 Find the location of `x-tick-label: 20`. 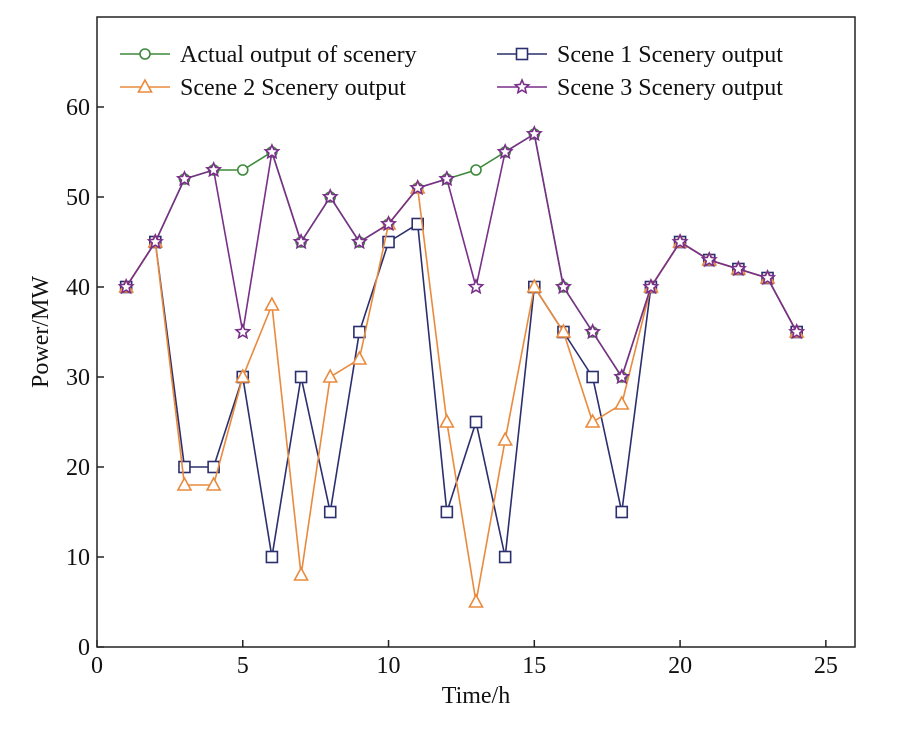

x-tick-label: 20 is located at coordinates (680, 666).